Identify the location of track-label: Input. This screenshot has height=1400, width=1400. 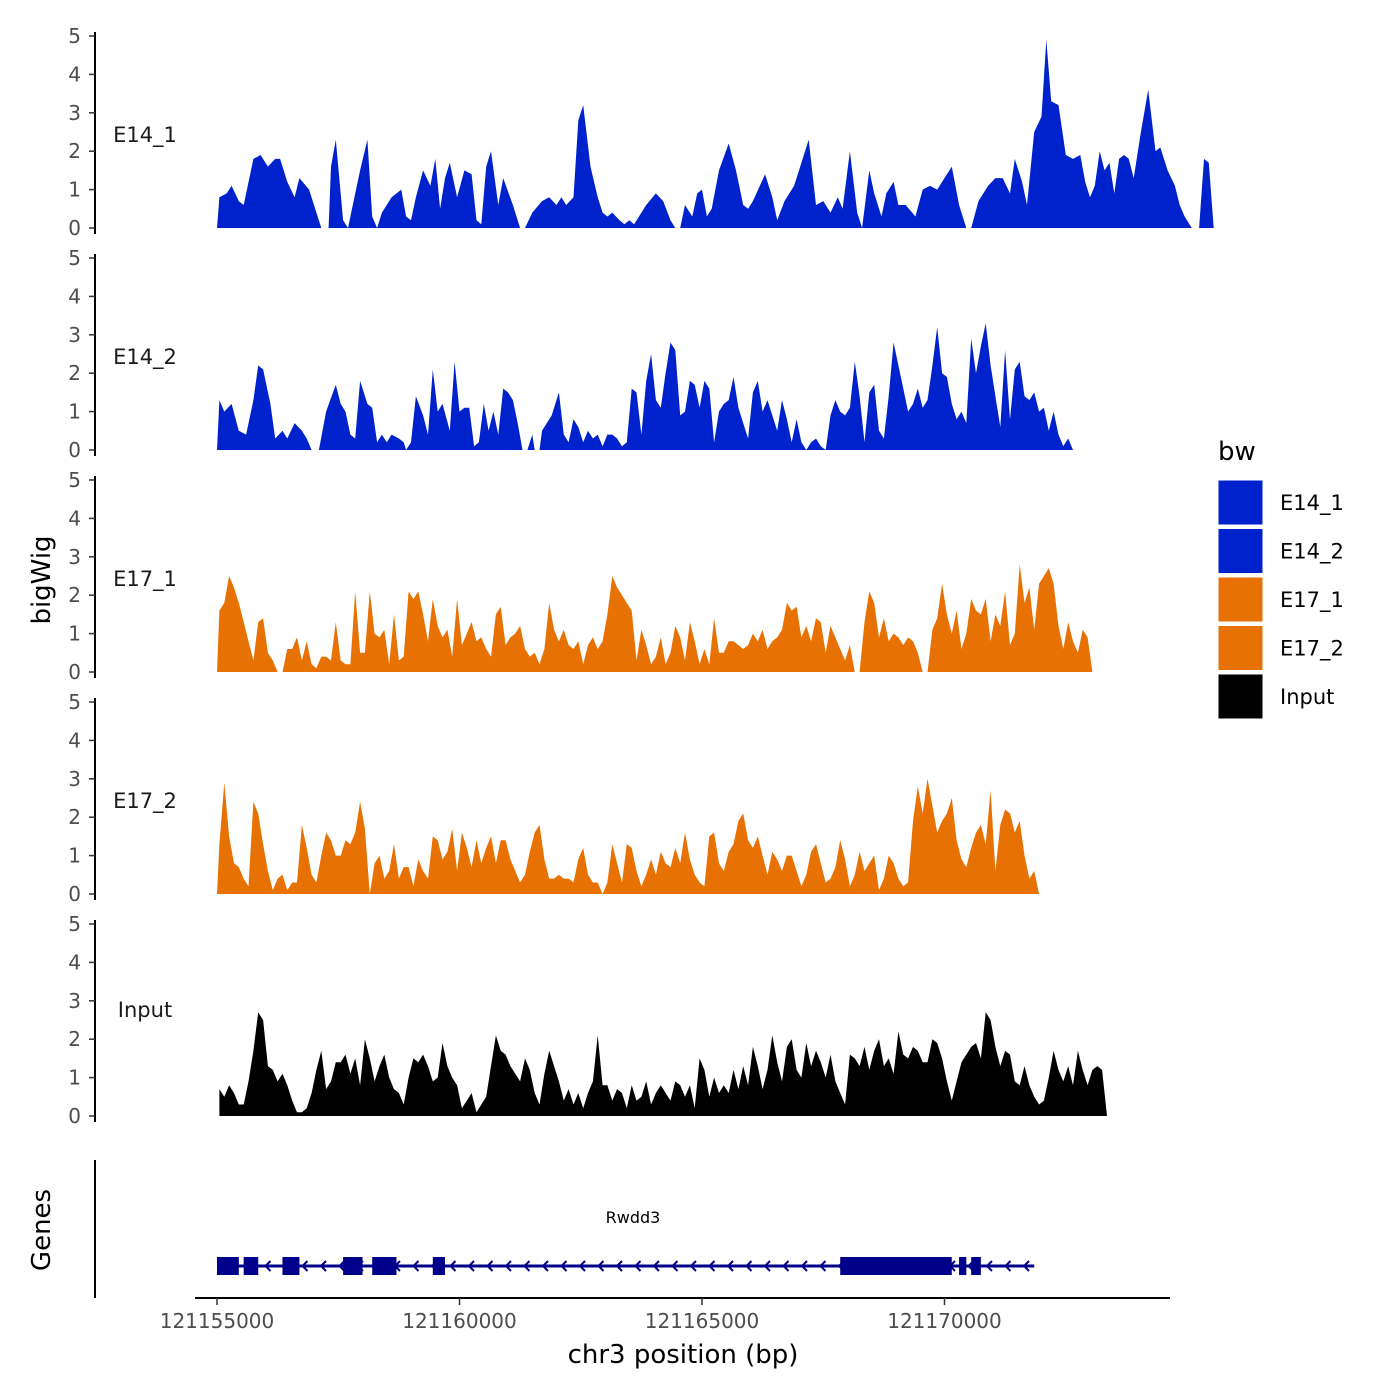
(145, 1010).